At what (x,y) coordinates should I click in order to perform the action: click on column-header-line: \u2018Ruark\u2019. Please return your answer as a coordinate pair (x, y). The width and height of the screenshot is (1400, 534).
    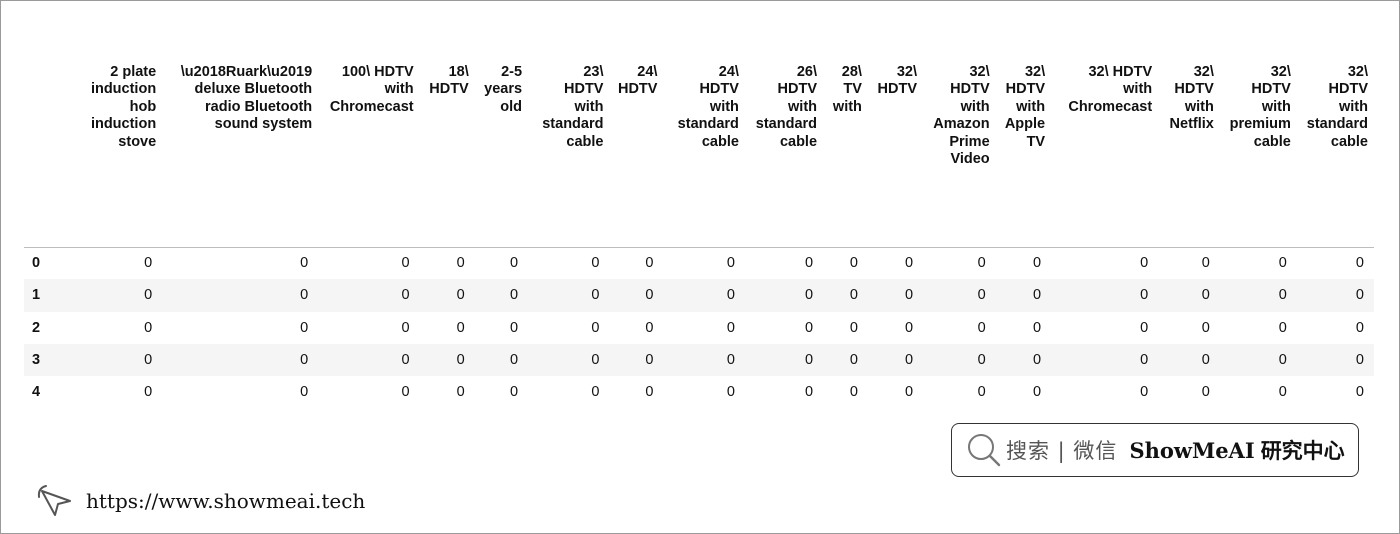
    Looking at the image, I should click on (246, 72).